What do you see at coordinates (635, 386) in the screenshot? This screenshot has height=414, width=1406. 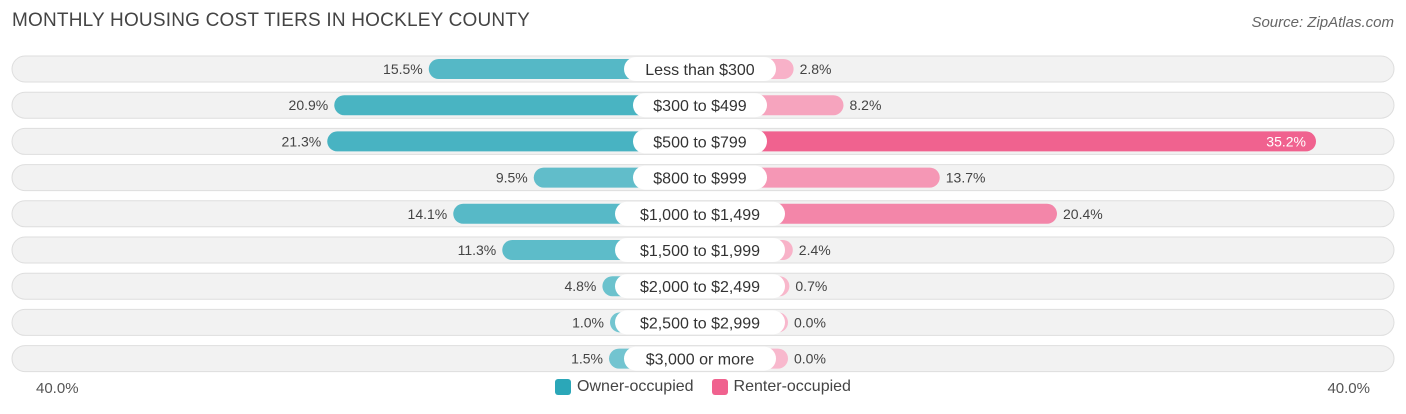 I see `legend-label-owner: Owner-occupied` at bounding box center [635, 386].